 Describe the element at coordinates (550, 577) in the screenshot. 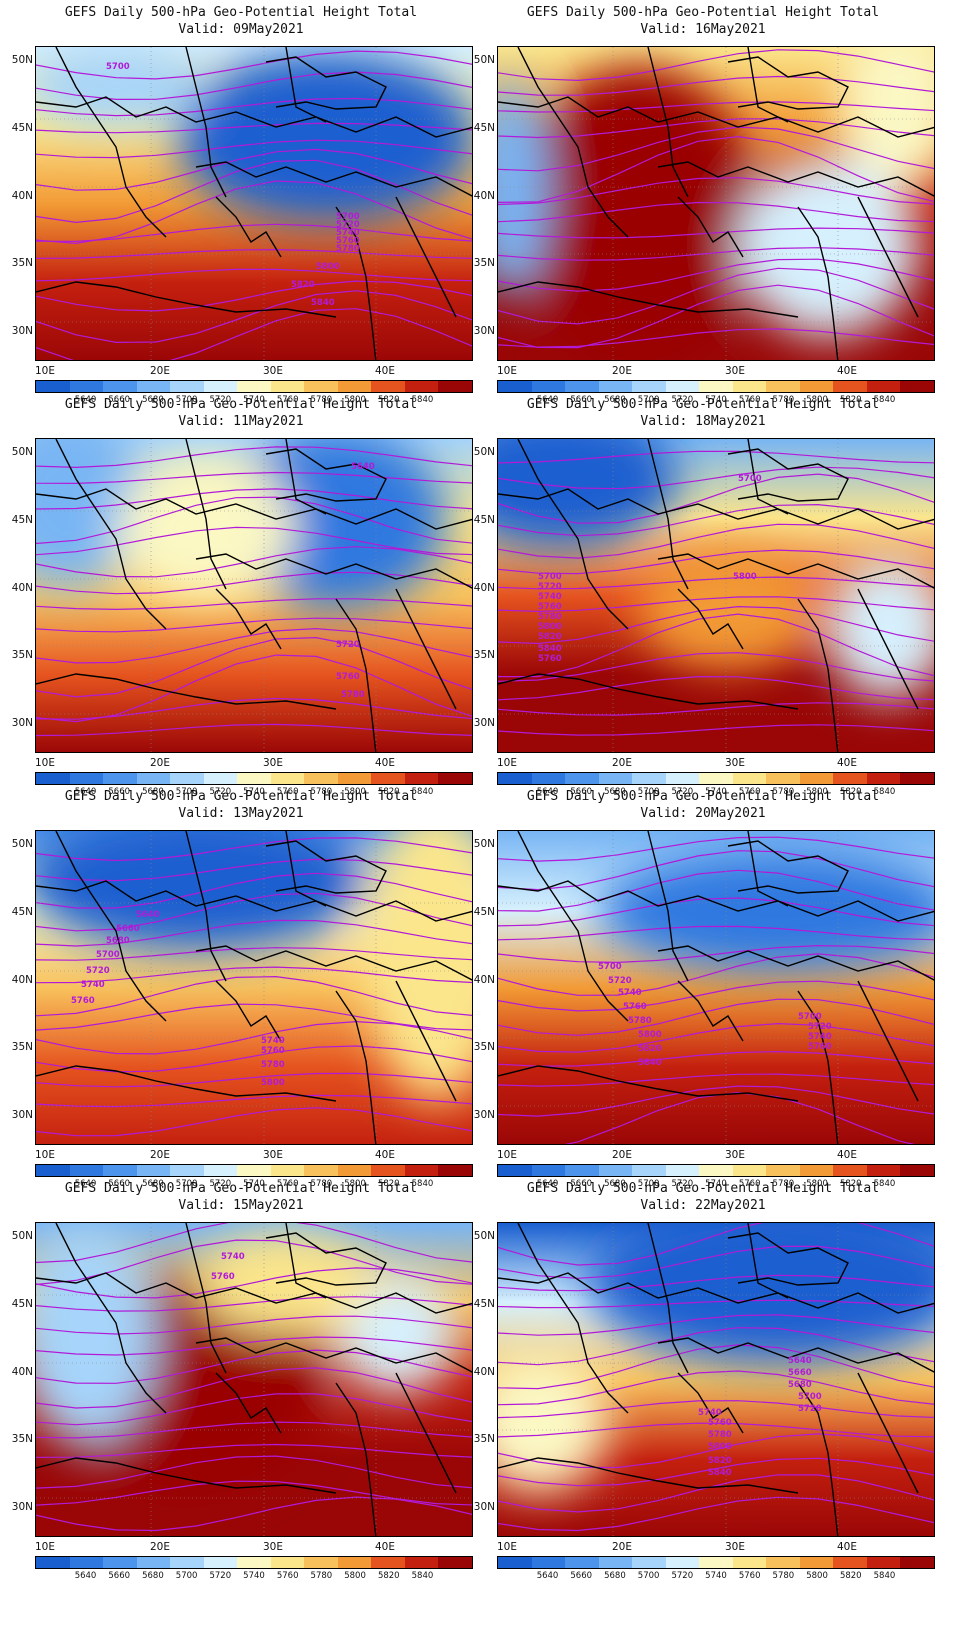

I see `contour-label: 5700` at that location.